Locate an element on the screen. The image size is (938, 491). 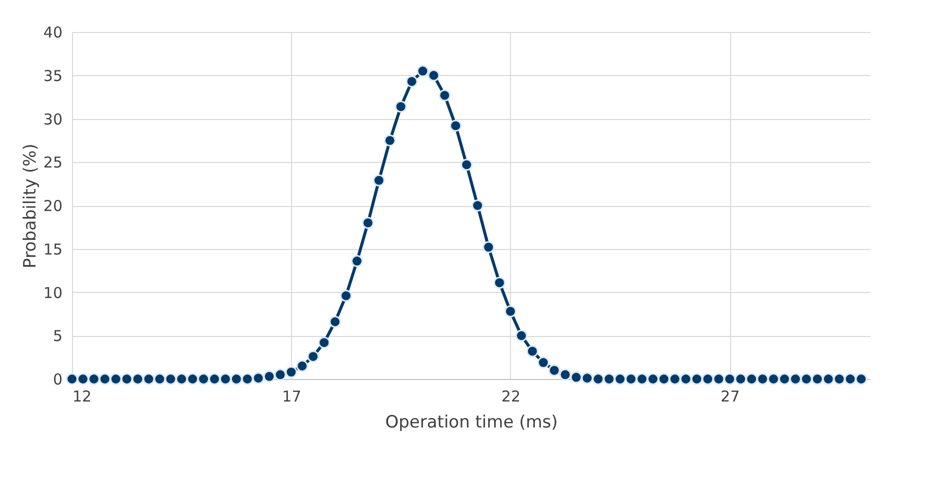
y-tick-label: 30 is located at coordinates (52, 119).